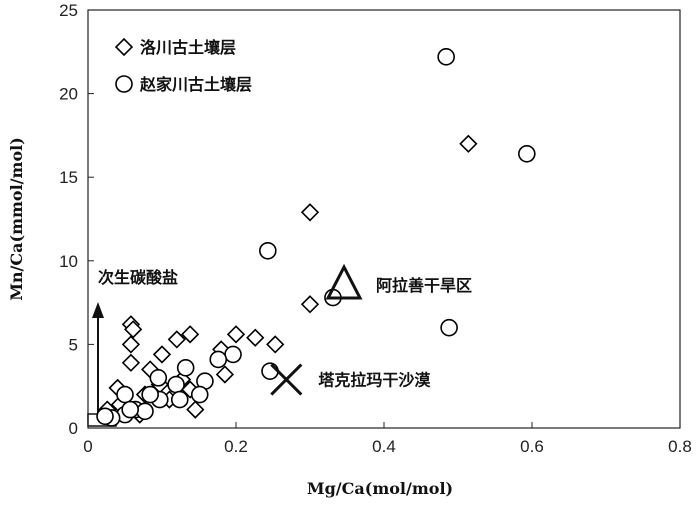 This screenshot has height=507, width=700. I want to click on y-tick-label: 5, so click(73, 344).